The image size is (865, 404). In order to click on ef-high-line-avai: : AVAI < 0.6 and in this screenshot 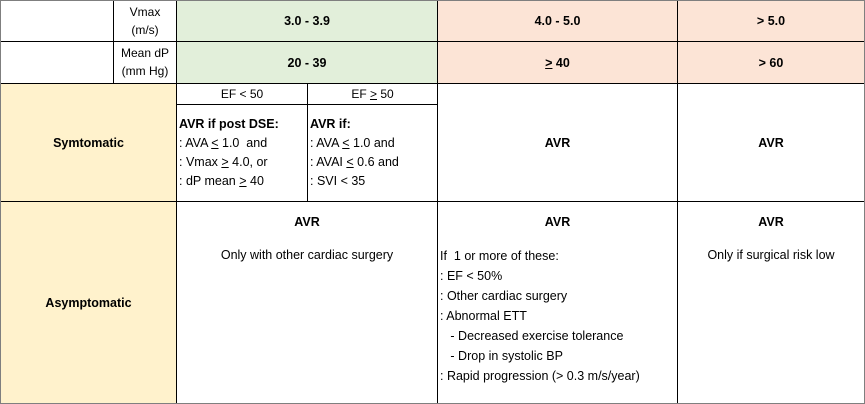, I will do `click(354, 162)`.